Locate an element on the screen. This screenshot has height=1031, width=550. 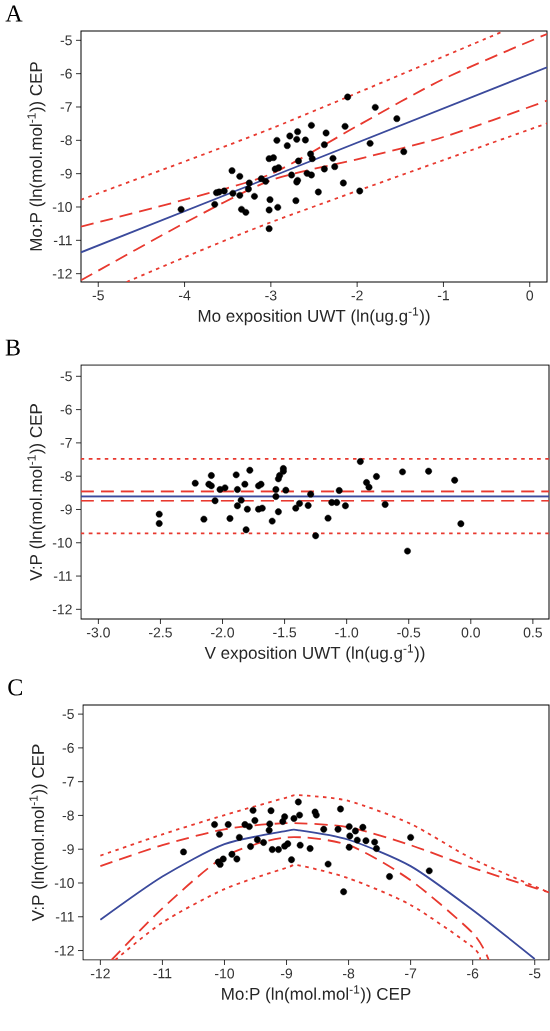
x-tick-label: -2.0 is located at coordinates (223, 632).